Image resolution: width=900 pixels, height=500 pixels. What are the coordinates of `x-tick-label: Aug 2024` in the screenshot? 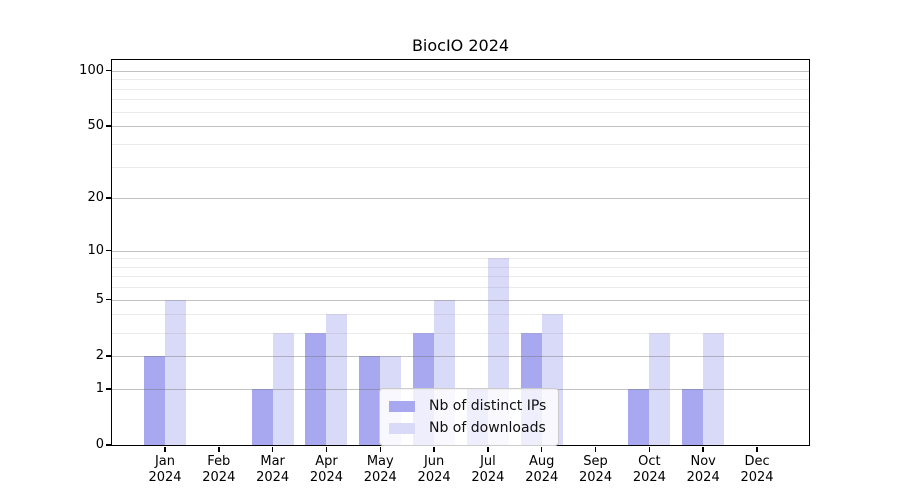 It's located at (542, 469).